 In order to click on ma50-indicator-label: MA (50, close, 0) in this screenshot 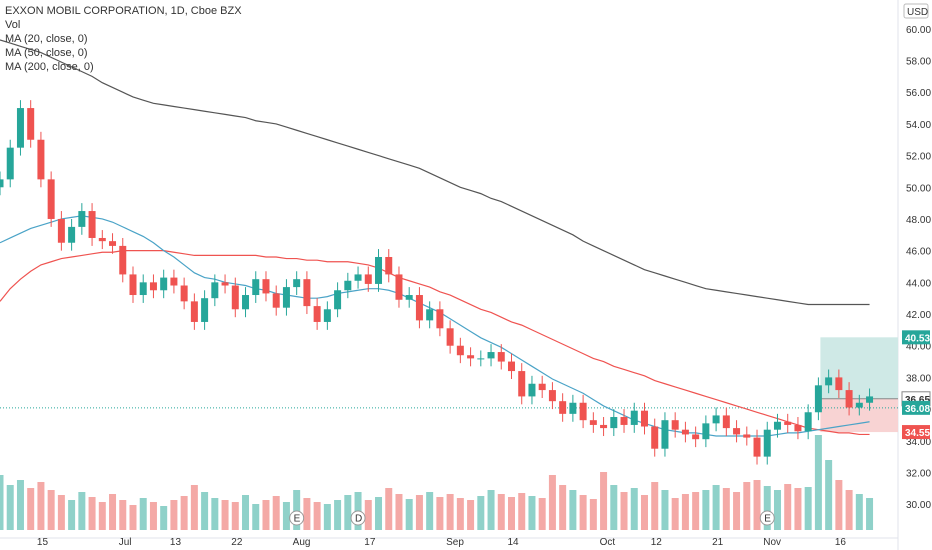, I will do `click(46, 53)`.